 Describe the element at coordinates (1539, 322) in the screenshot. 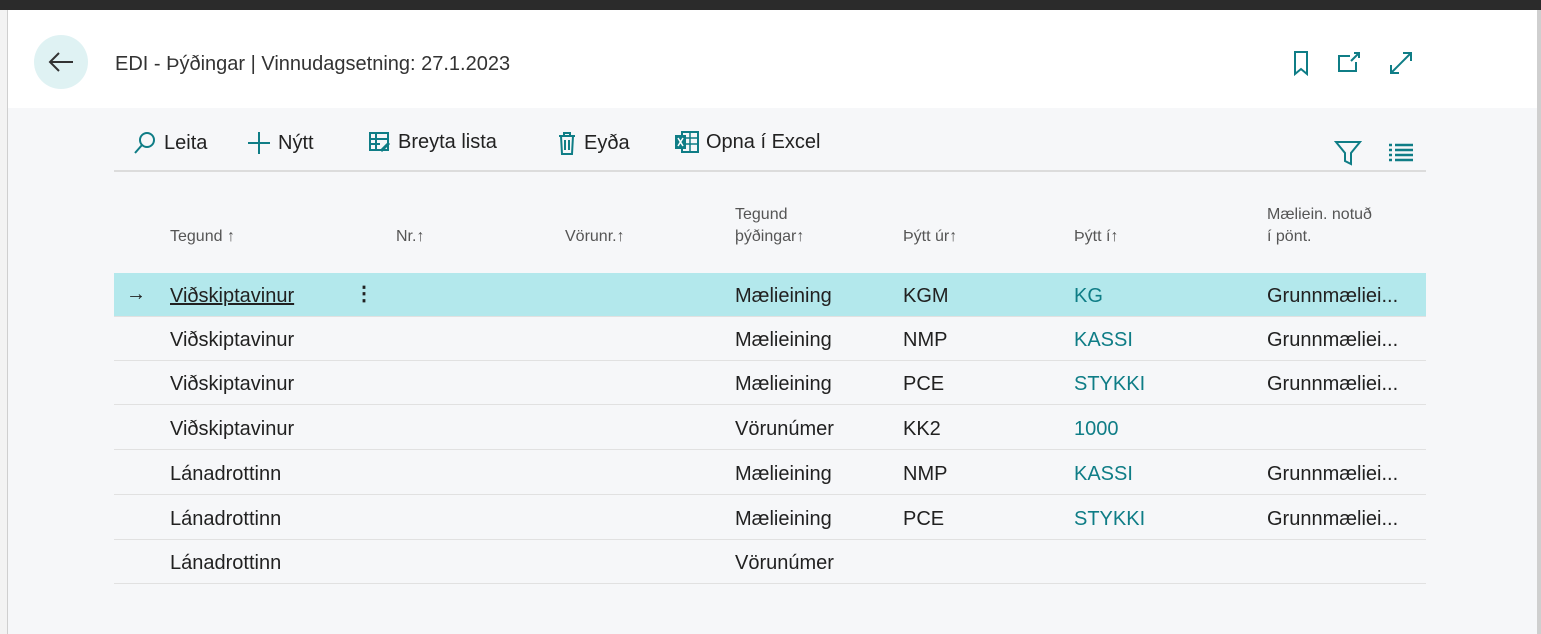

I see `background-page-right` at that location.